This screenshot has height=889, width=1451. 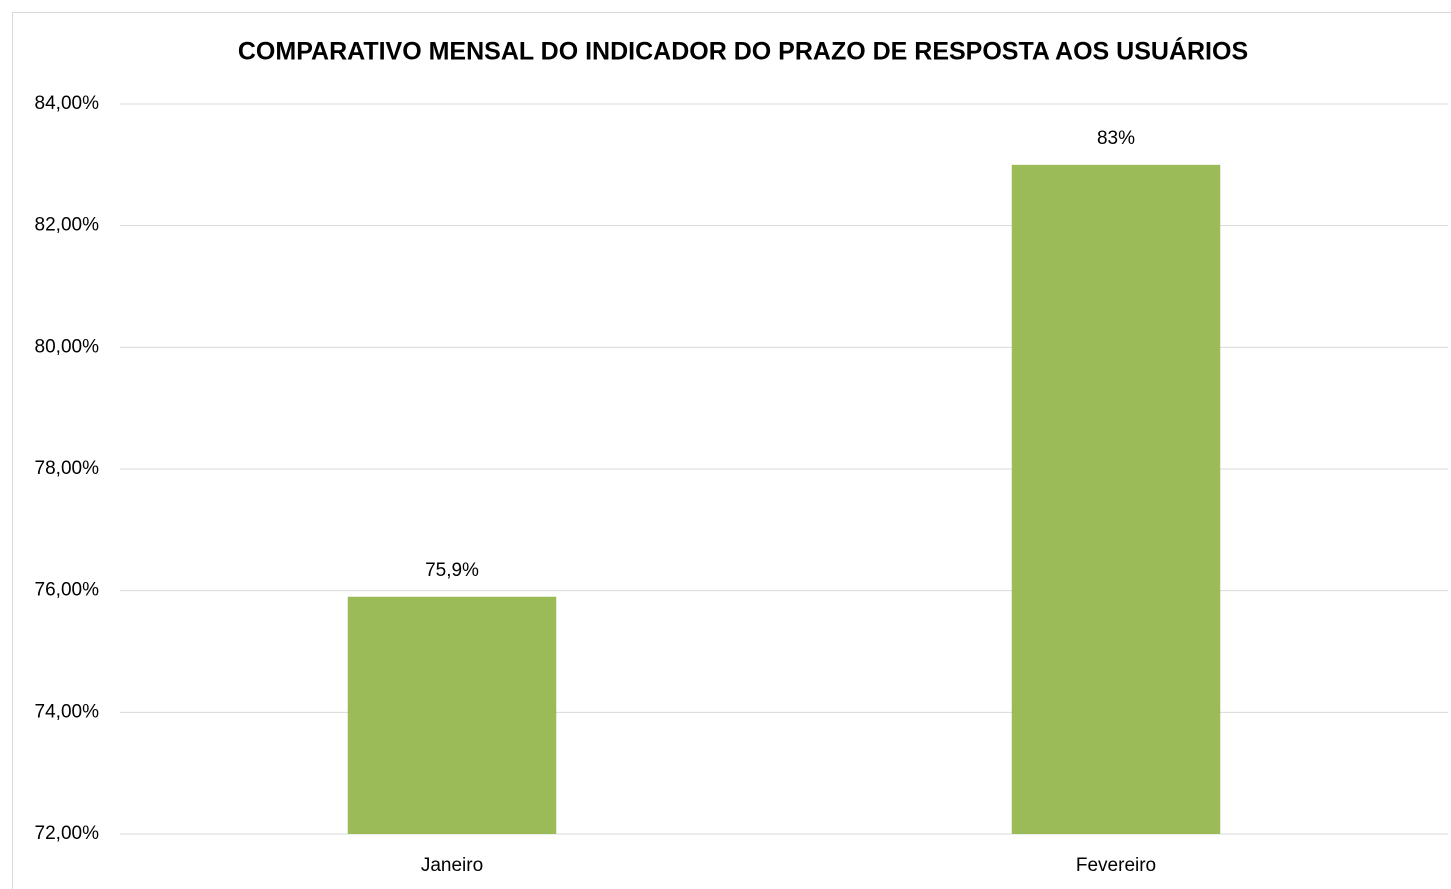 I want to click on y-tick-label: 82,00%, so click(x=67, y=225).